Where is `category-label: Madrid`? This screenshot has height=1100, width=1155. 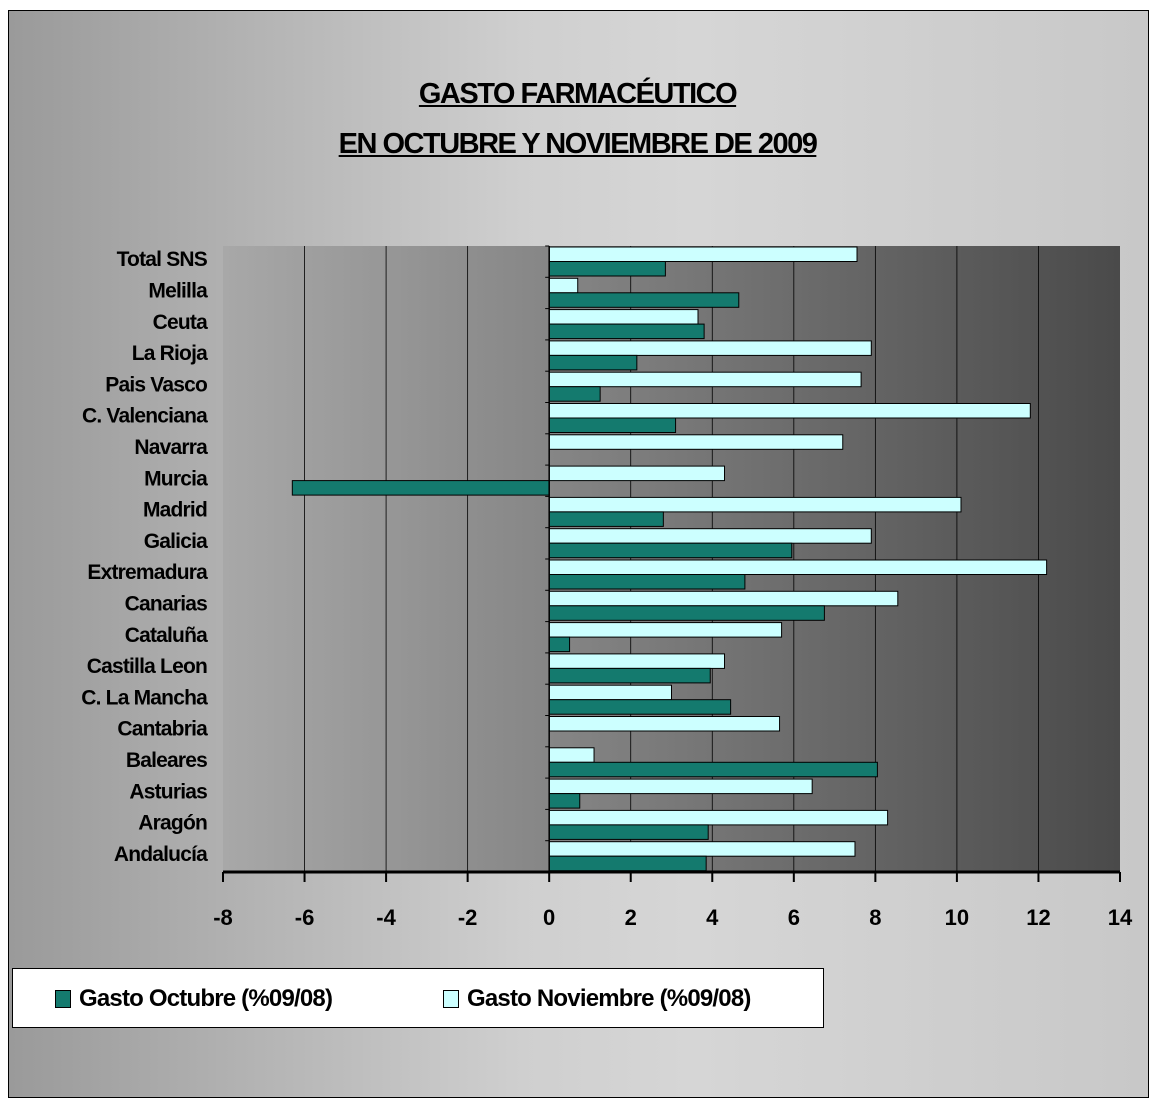 category-label: Madrid is located at coordinates (175, 510).